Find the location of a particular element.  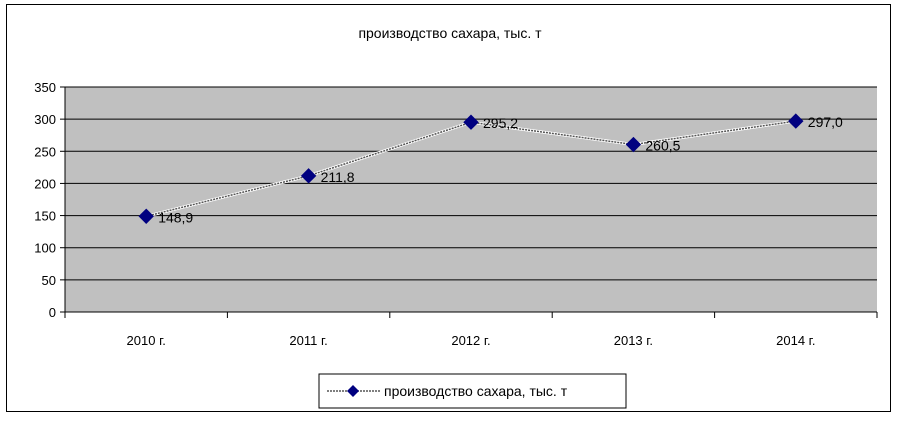

x-tick-label: 2014 г. is located at coordinates (795, 340).